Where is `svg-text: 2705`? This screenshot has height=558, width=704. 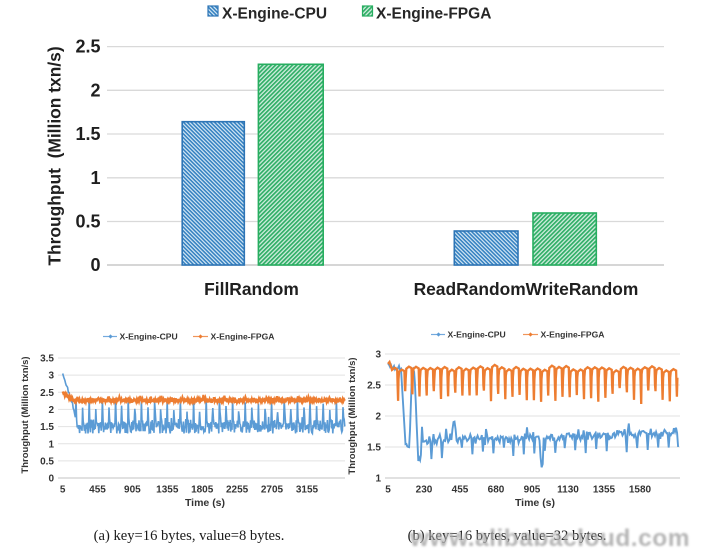 svg-text: 2705 is located at coordinates (272, 490).